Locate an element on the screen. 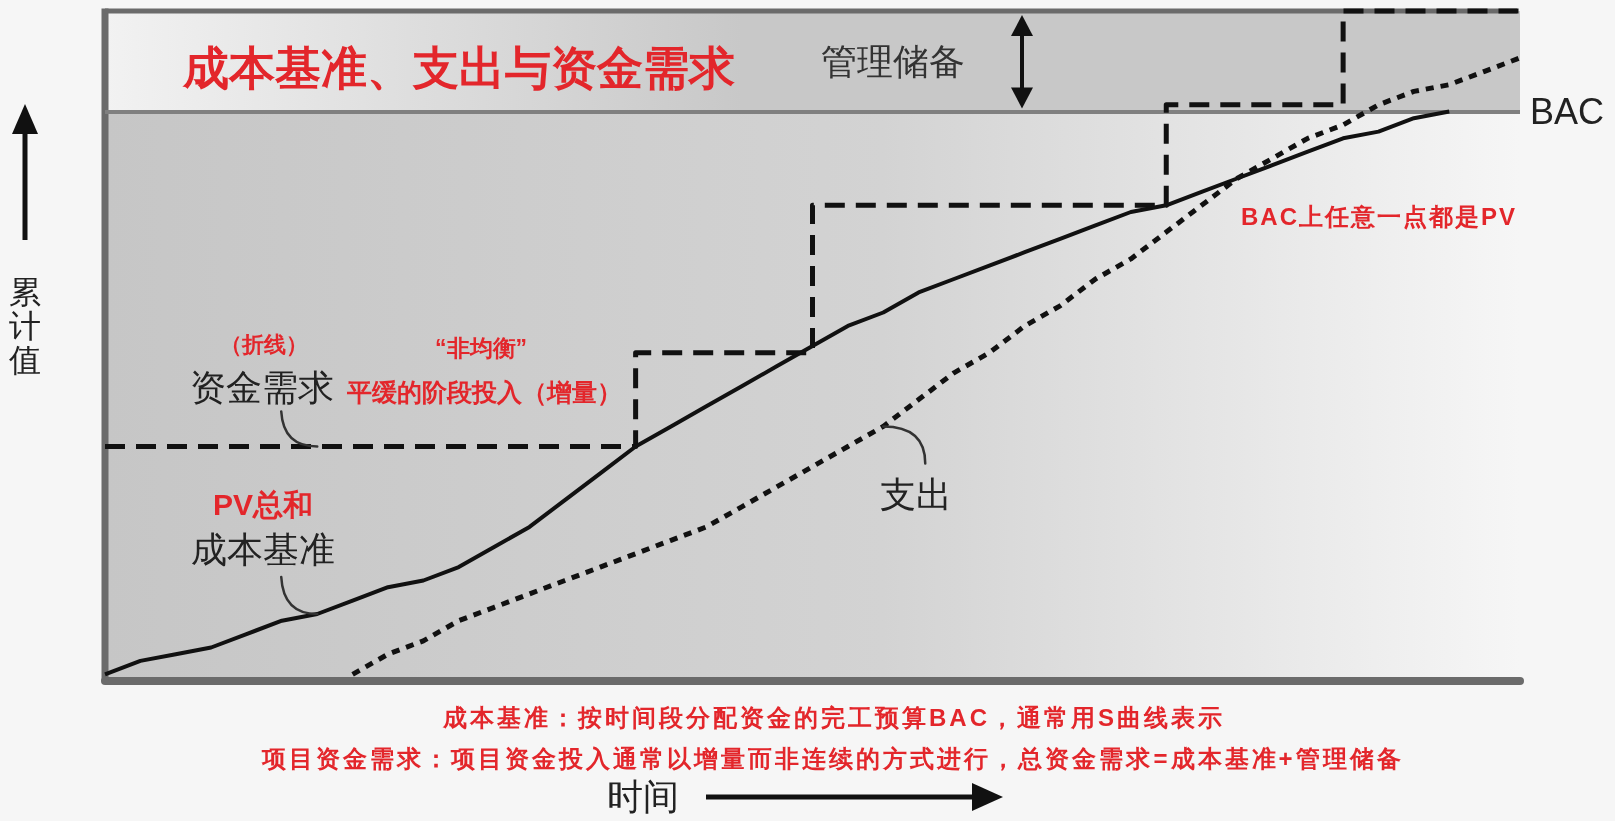 The height and width of the screenshot is (821, 1615). annotation: BAC上任意一点都是PV is located at coordinates (1379, 216).